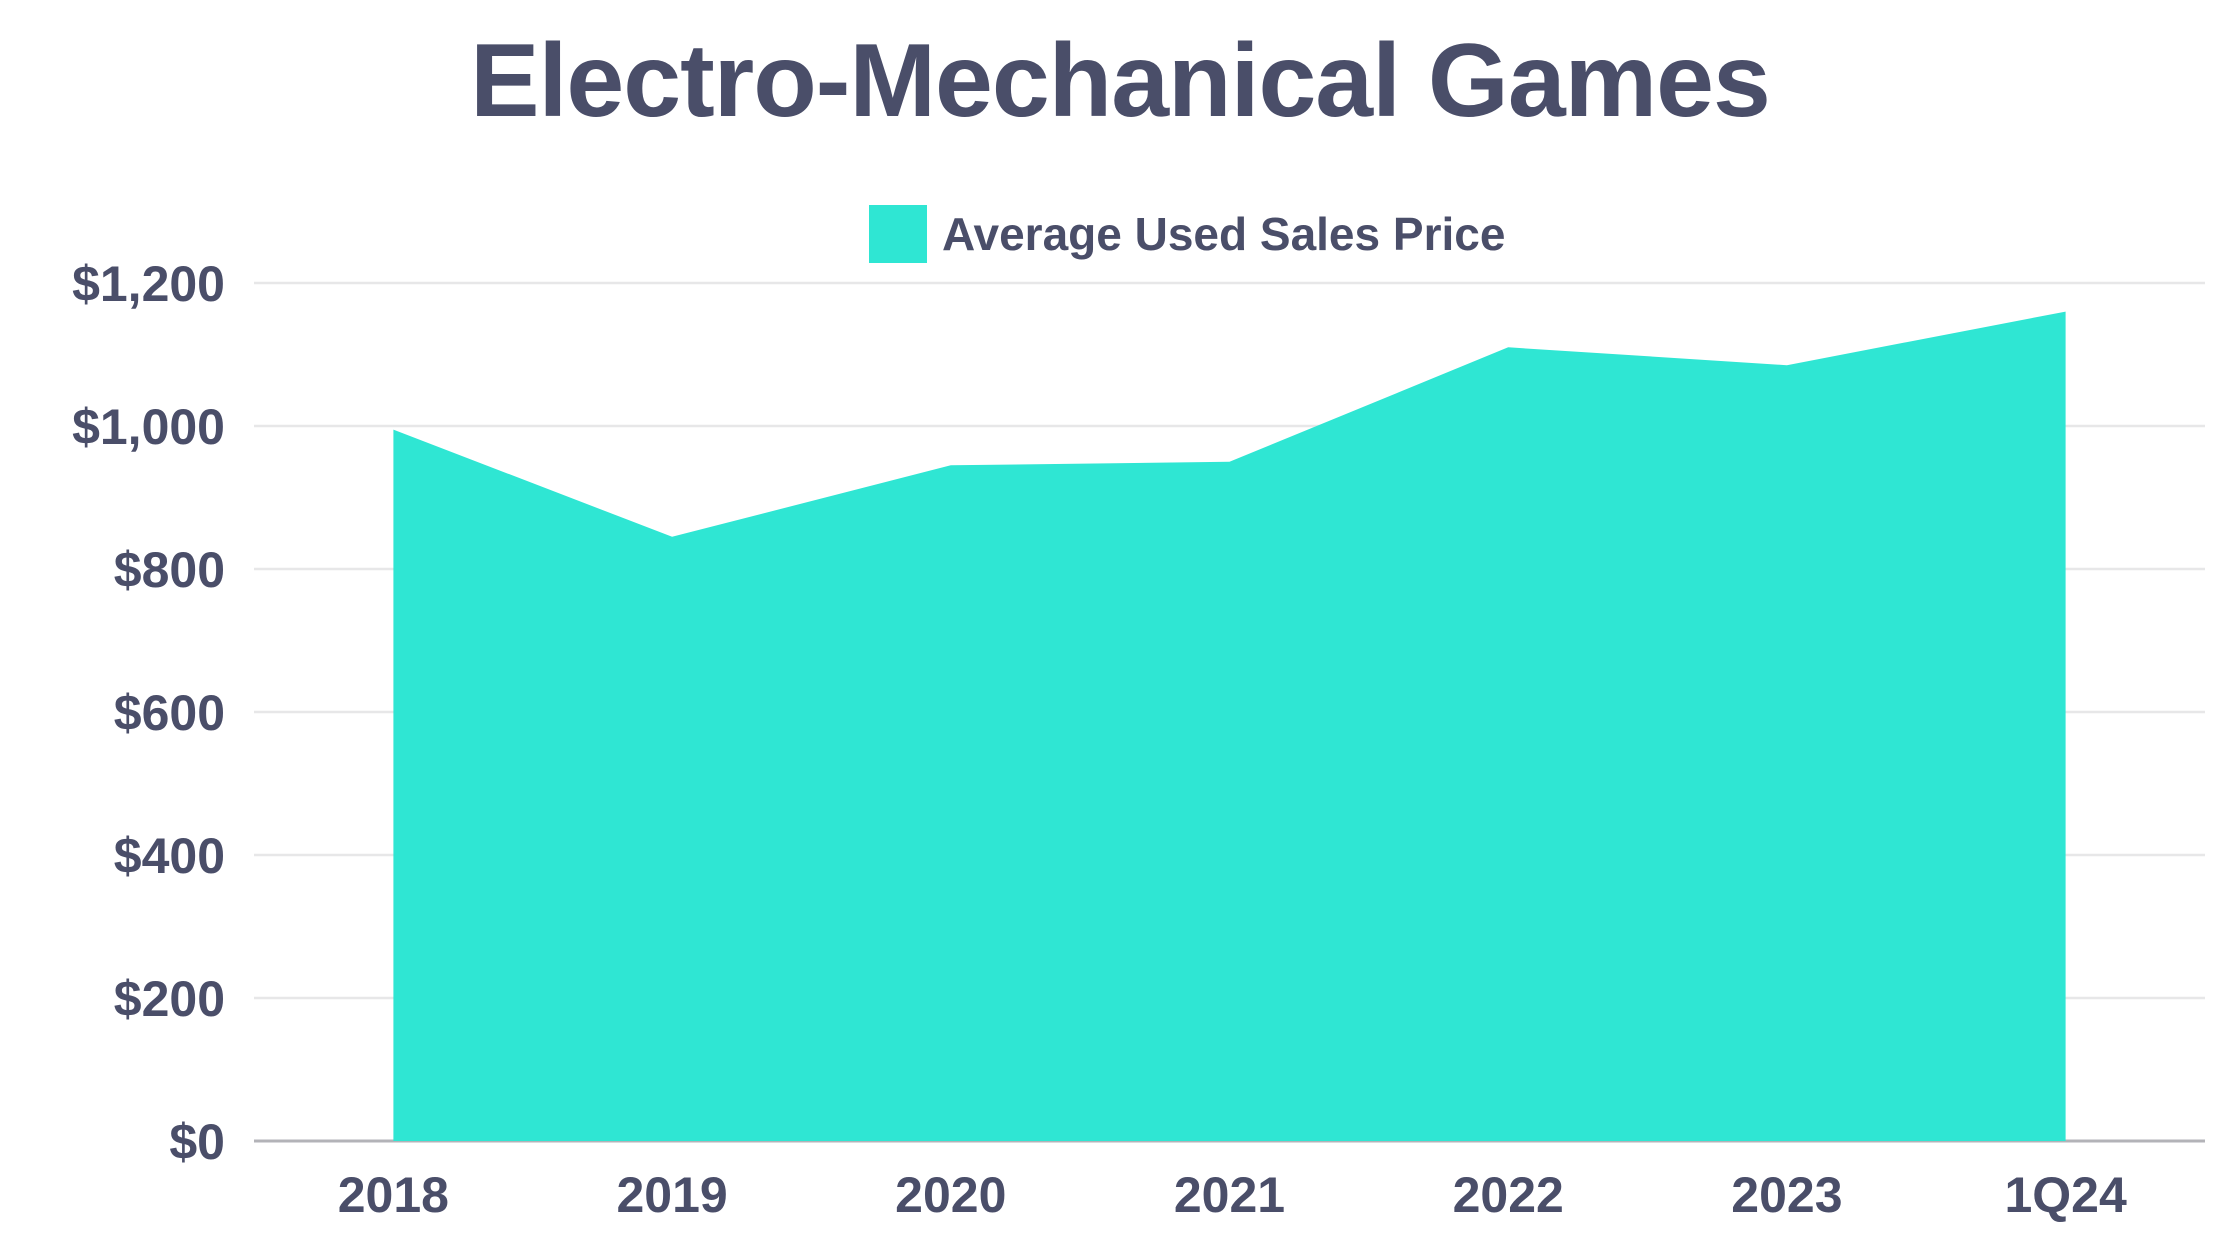 This screenshot has height=1260, width=2240. I want to click on x-axis-labels: 2018 2019 2020 2021 2022 2023 1Q24, so click(1232, 1195).